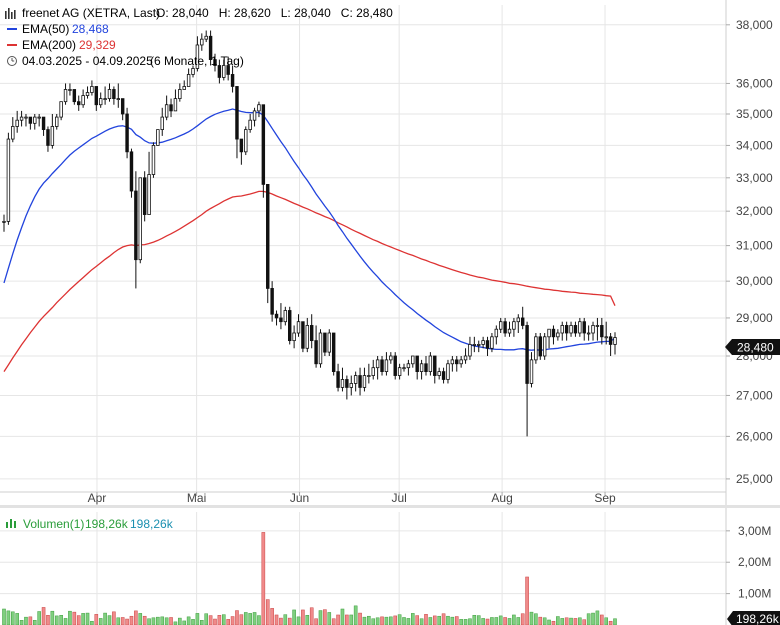 The width and height of the screenshot is (780, 625). What do you see at coordinates (754, 594) in the screenshot?
I see `volume-tick-label: 1,00M` at bounding box center [754, 594].